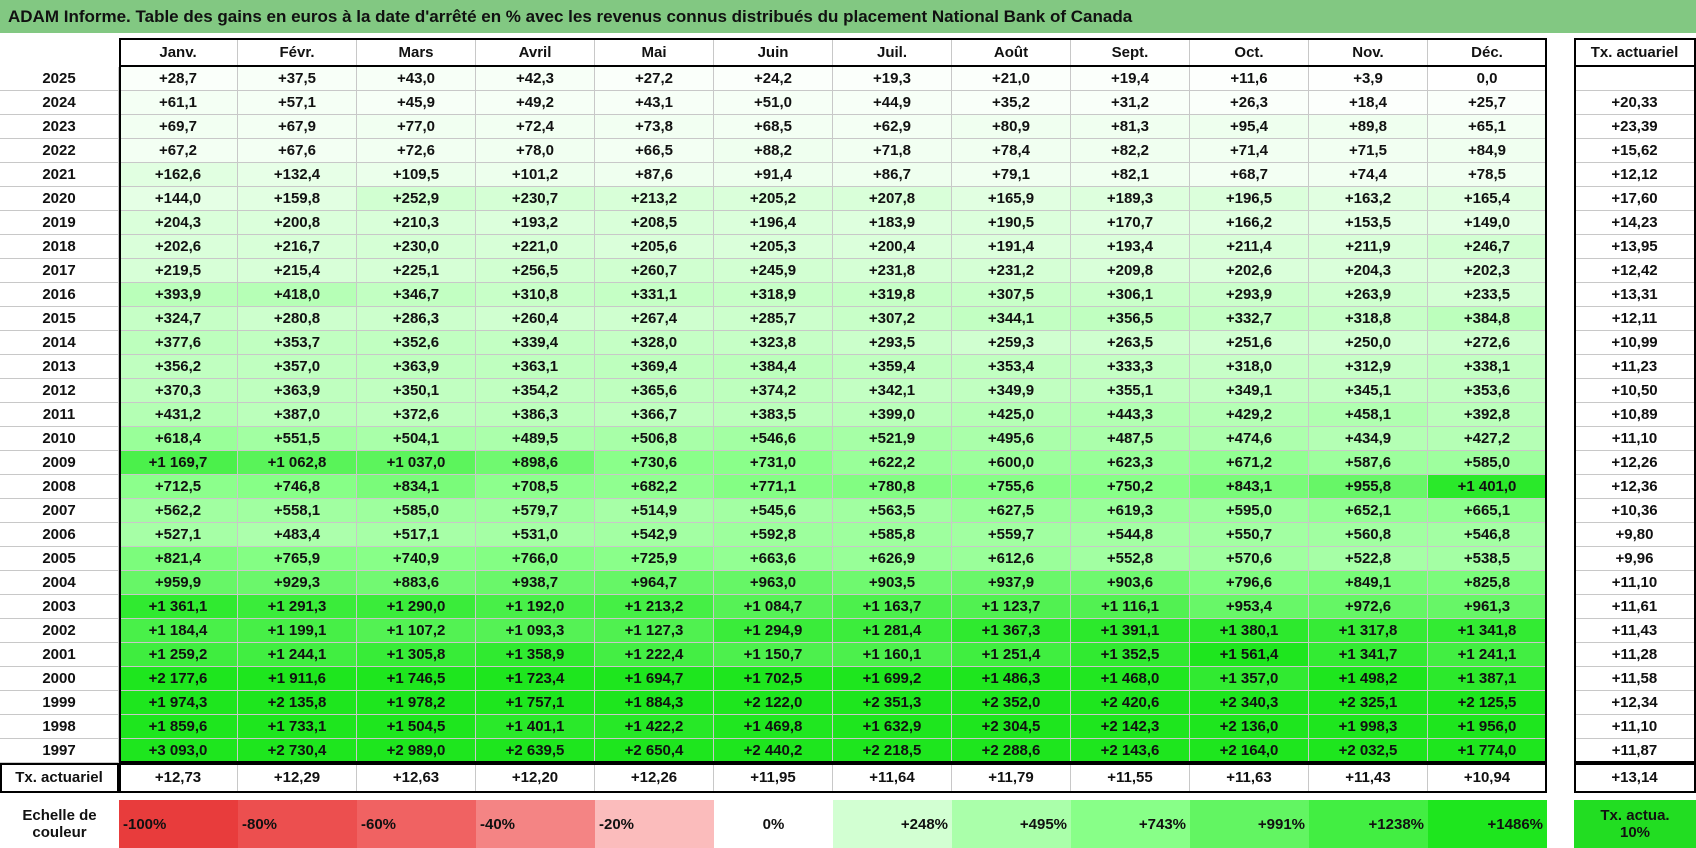 The width and height of the screenshot is (1696, 848). I want to click on gain-cell: +355,1, so click(1130, 391).